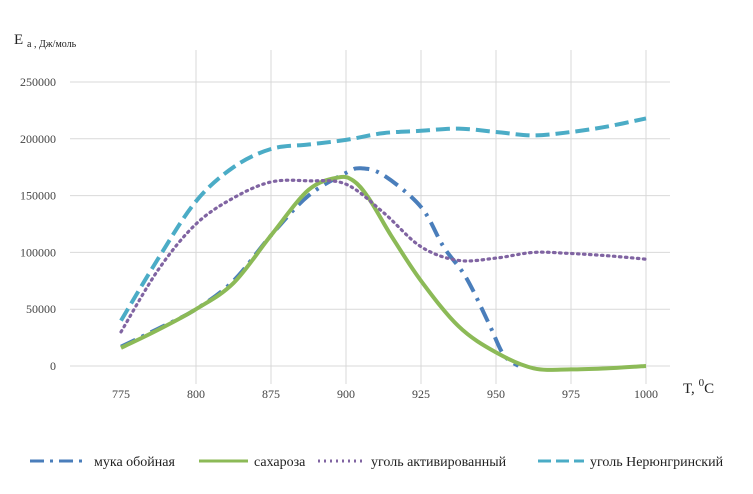 The image size is (753, 494). Describe the element at coordinates (709, 389) in the screenshot. I see `x-axis-title-unit: C` at that location.